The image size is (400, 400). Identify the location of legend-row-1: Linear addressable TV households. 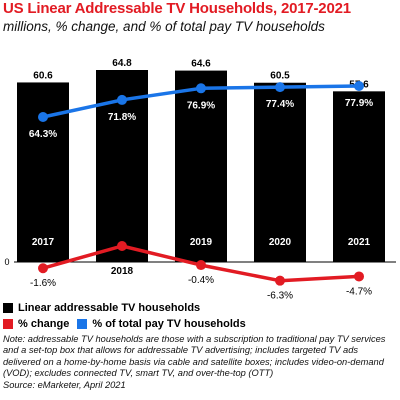
(105, 308).